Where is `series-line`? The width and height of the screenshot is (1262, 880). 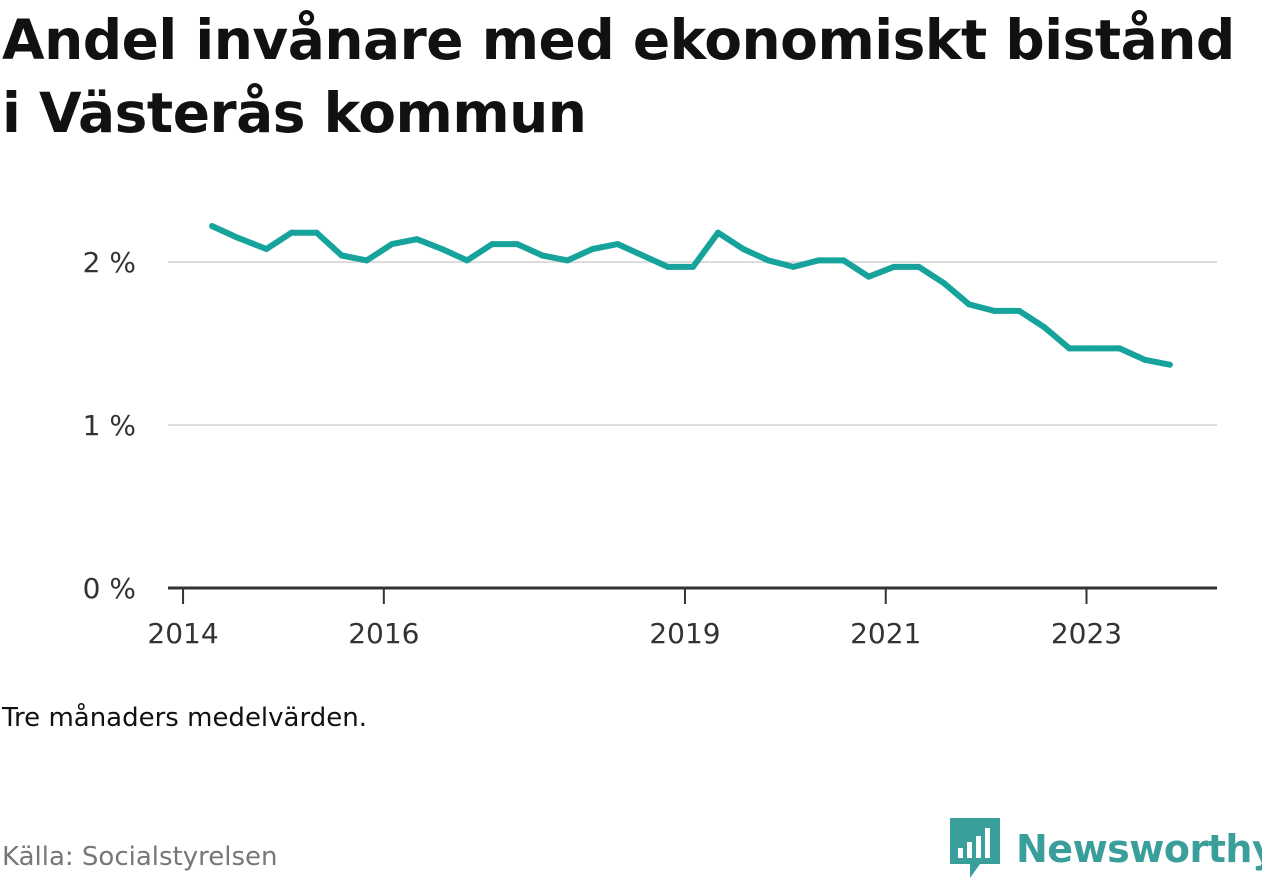 series-line is located at coordinates (691, 295).